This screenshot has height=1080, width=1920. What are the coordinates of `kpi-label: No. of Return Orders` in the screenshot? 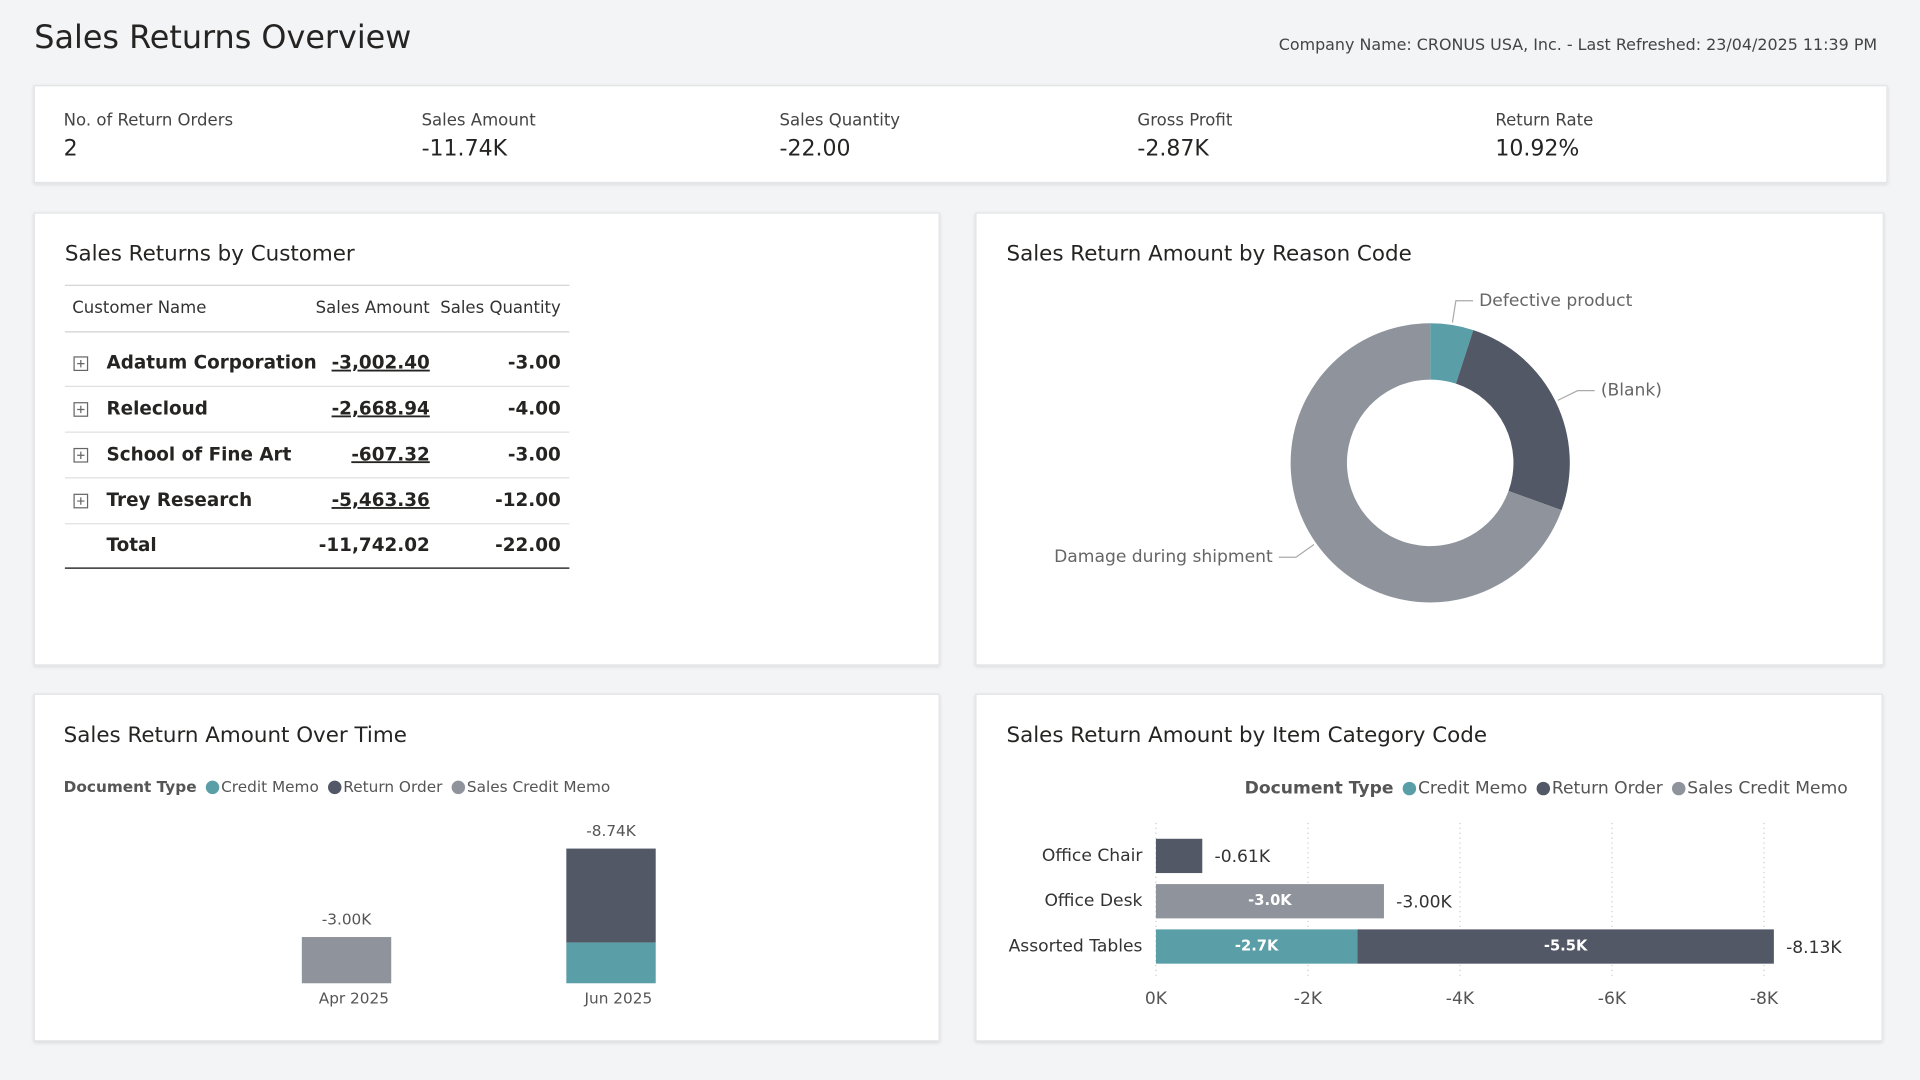 It's located at (148, 120).